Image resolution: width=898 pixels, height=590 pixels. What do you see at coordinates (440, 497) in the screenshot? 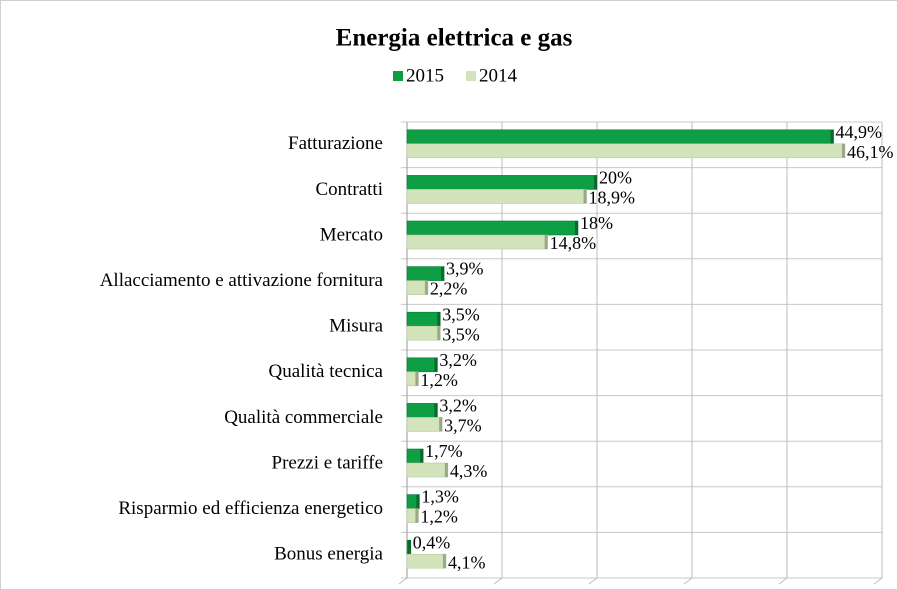
I see `data-label: 1,3%` at bounding box center [440, 497].